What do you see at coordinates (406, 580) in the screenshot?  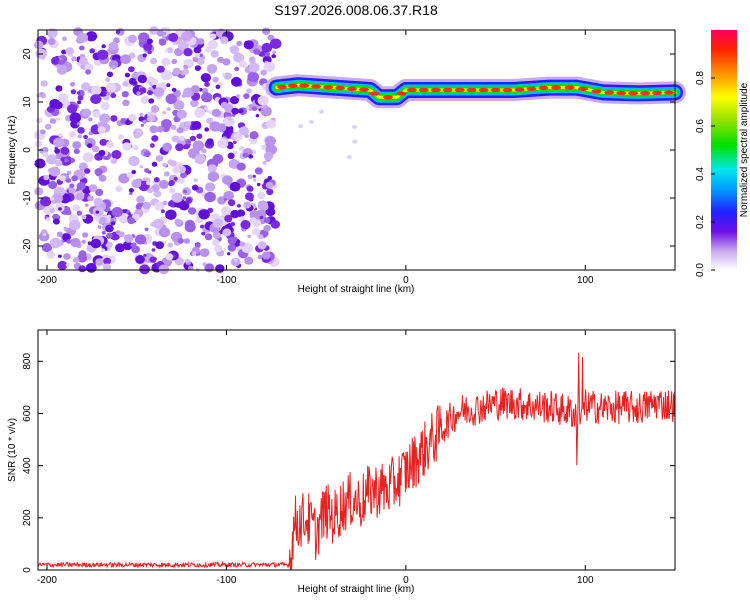 I see `x-tick-label: 0` at bounding box center [406, 580].